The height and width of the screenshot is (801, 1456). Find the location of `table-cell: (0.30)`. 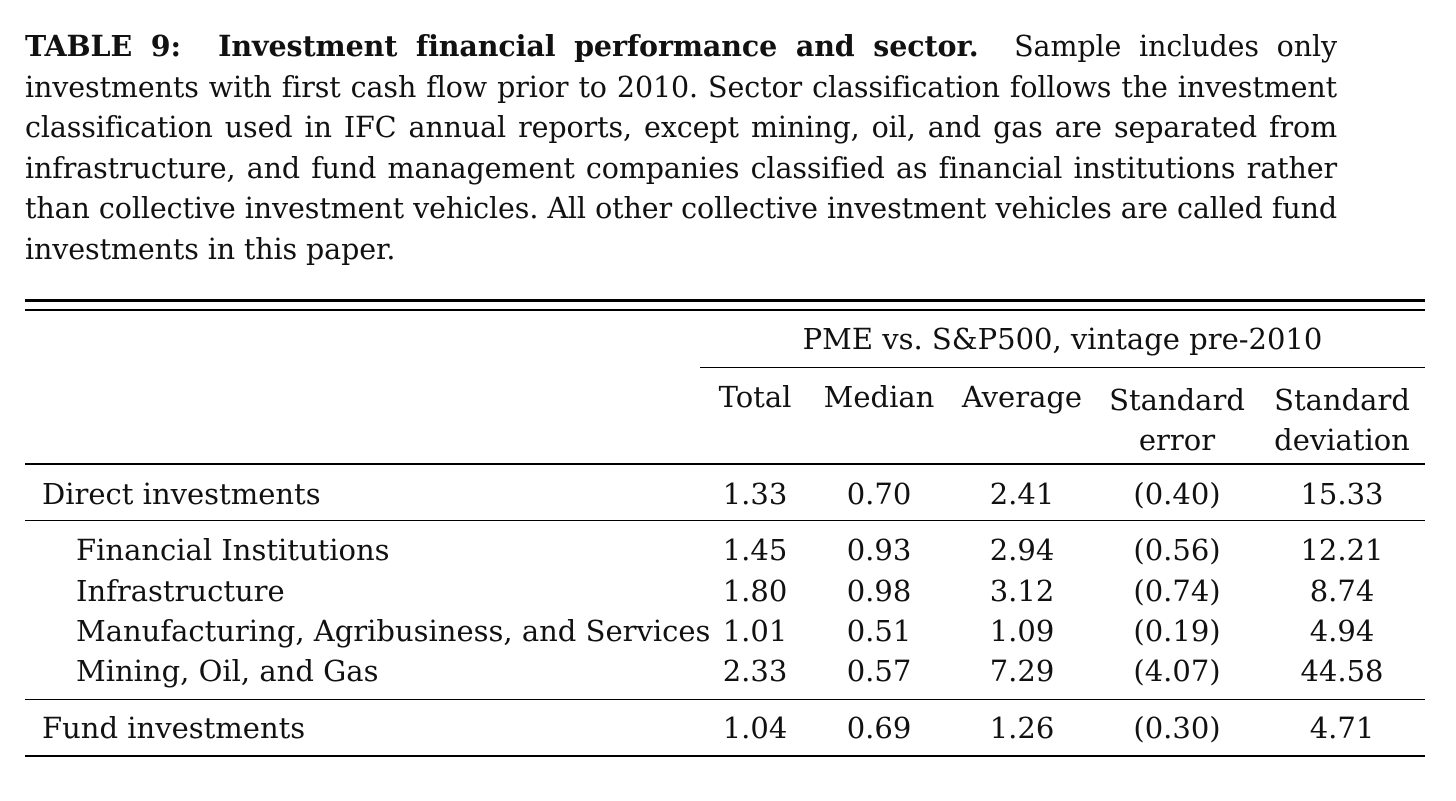

table-cell: (0.30) is located at coordinates (1177, 728).